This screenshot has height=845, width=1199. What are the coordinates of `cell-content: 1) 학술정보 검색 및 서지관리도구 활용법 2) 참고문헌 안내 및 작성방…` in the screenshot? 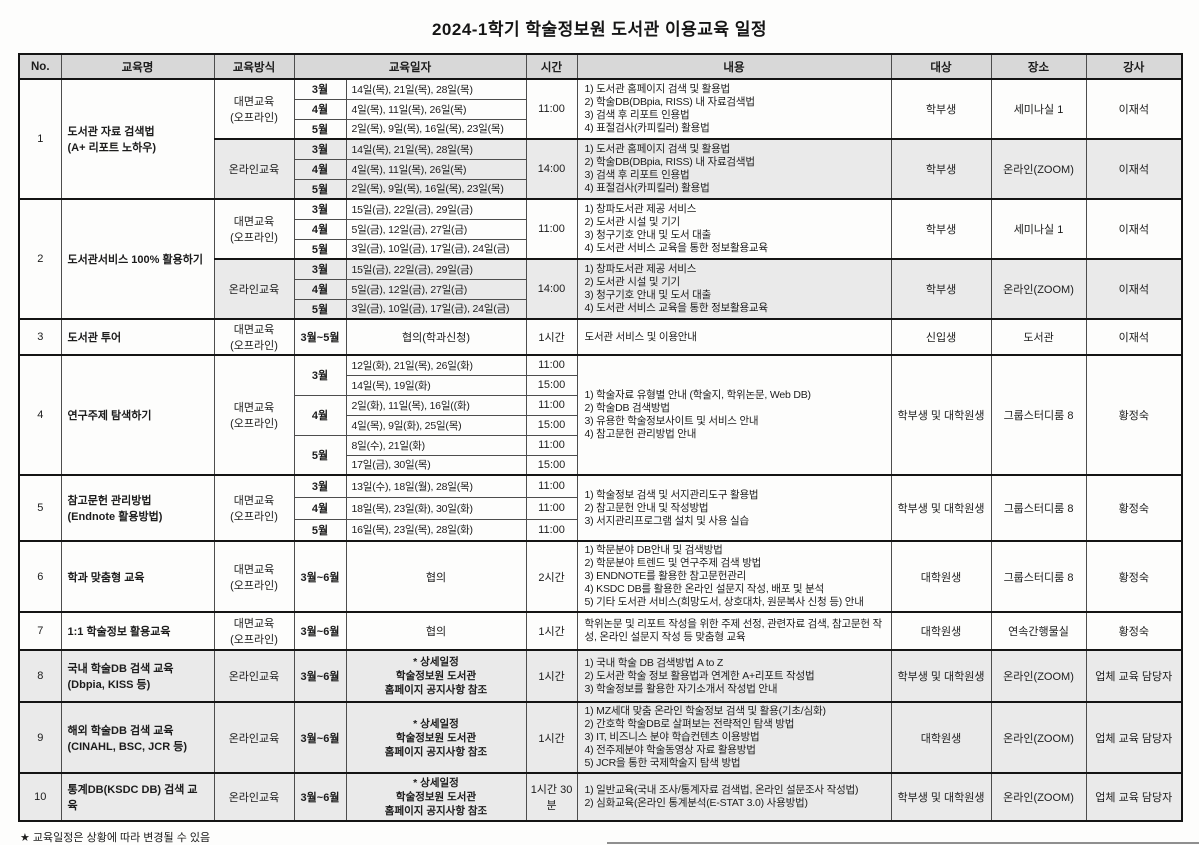 It's located at (734, 508).